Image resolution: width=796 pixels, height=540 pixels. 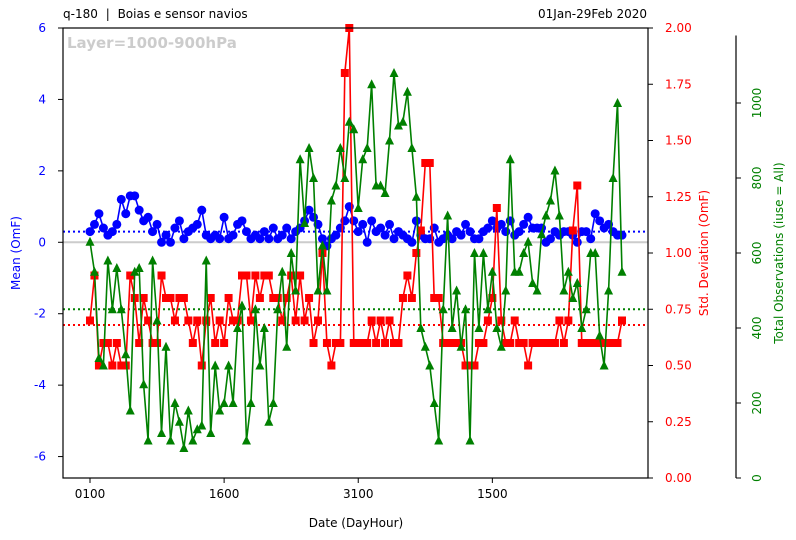 What do you see at coordinates (678, 309) in the screenshot?
I see `std-tick-label: 0.75` at bounding box center [678, 309].